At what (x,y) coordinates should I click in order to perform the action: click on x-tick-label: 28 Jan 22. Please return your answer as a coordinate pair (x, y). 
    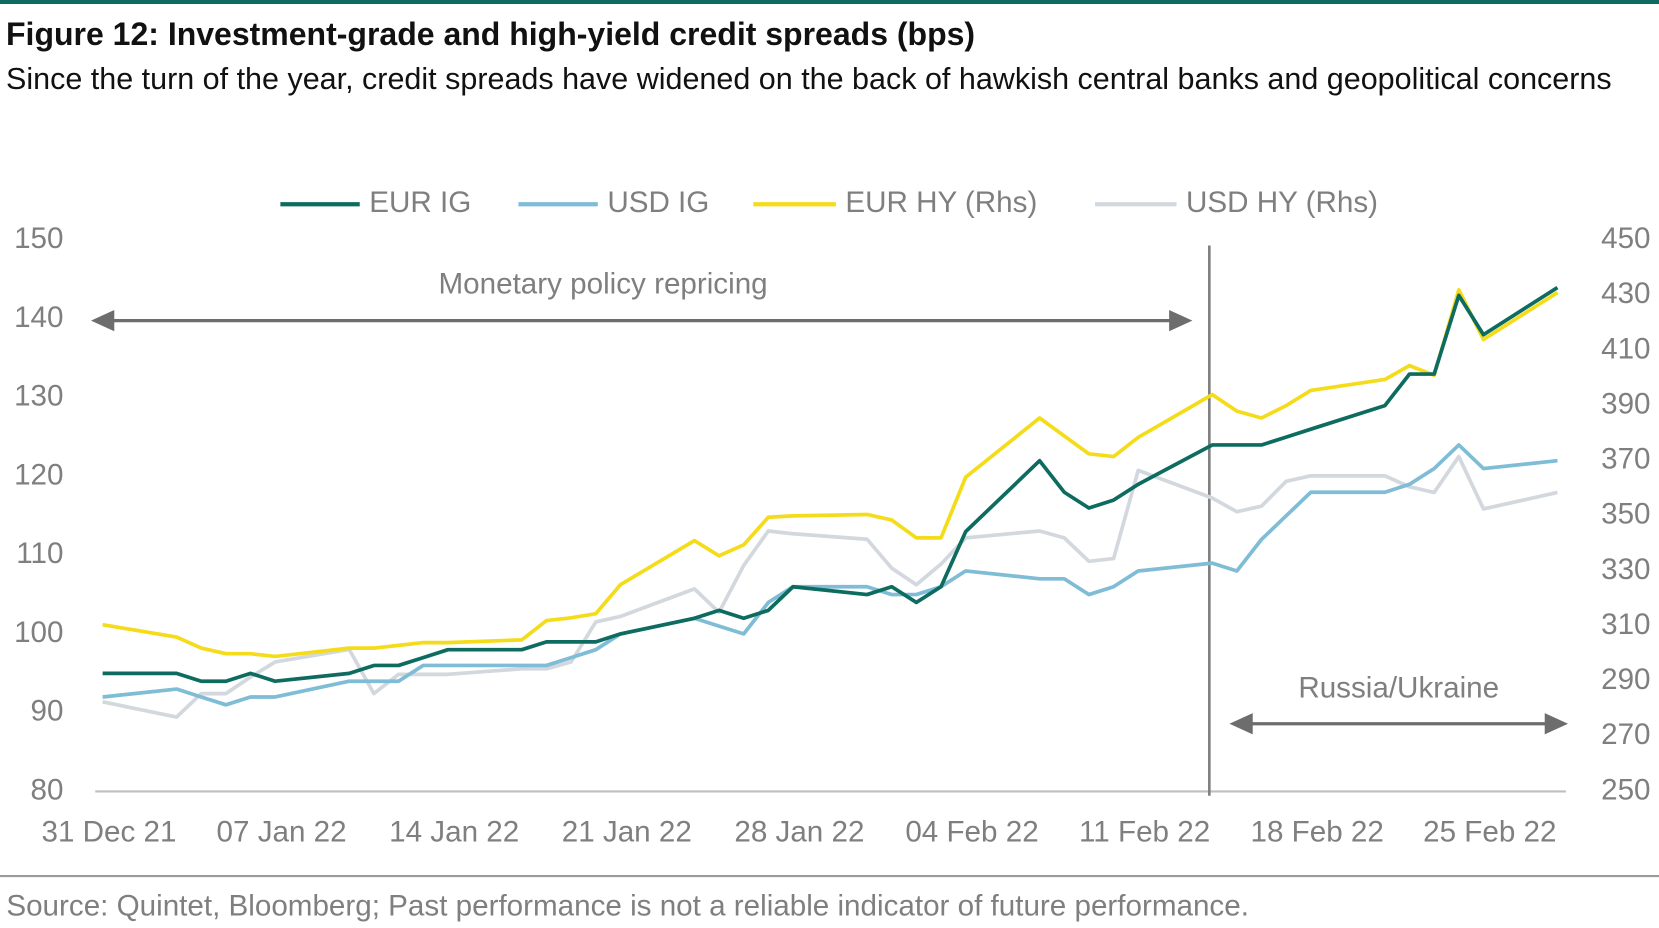
    Looking at the image, I should click on (799, 832).